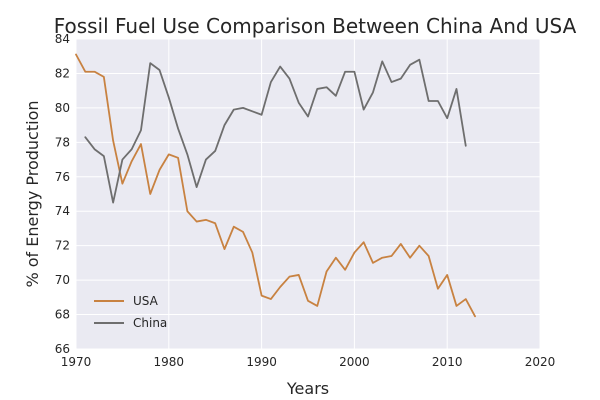 The image size is (600, 400). I want to click on y-tick-label: 78, so click(62, 142).